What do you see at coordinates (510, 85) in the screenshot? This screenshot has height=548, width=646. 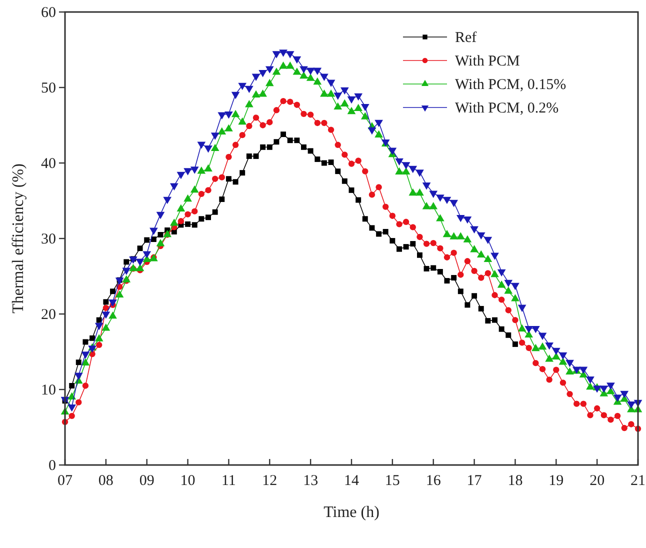 I see `legend-label: With PCM, 0.15%` at bounding box center [510, 85].